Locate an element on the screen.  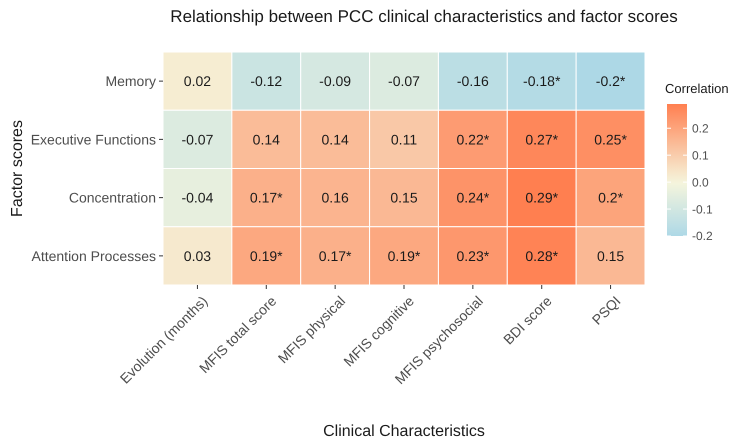
data-label: -0.16 is located at coordinates (473, 81).